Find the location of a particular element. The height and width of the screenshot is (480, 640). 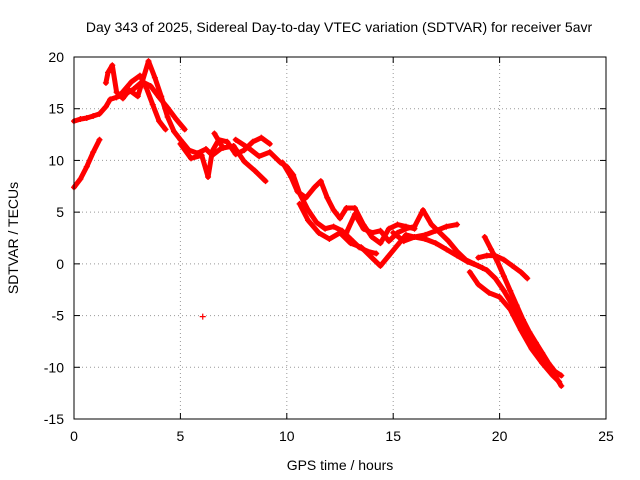

y-tick-label: 10 is located at coordinates (56, 160).